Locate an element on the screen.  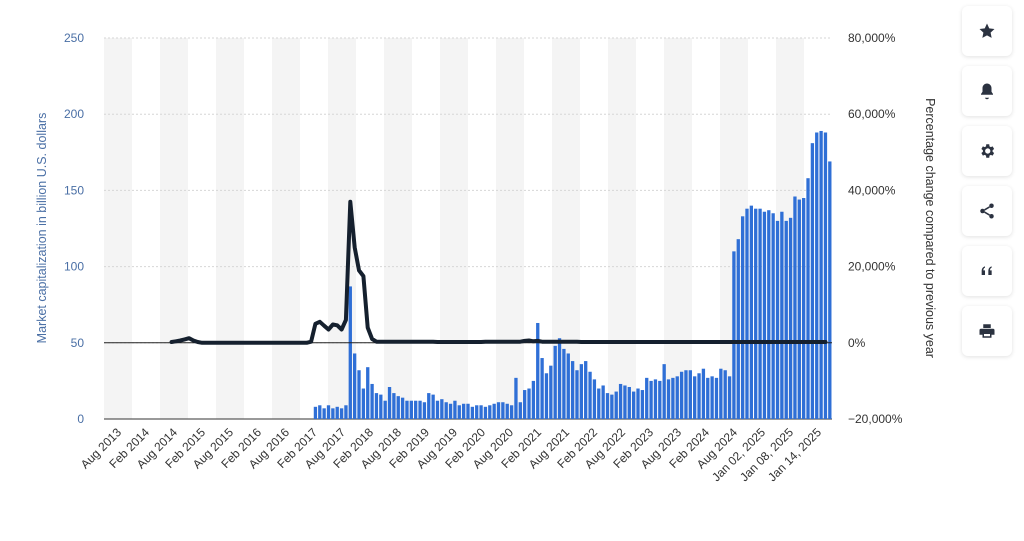
favorite-button is located at coordinates (987, 31).